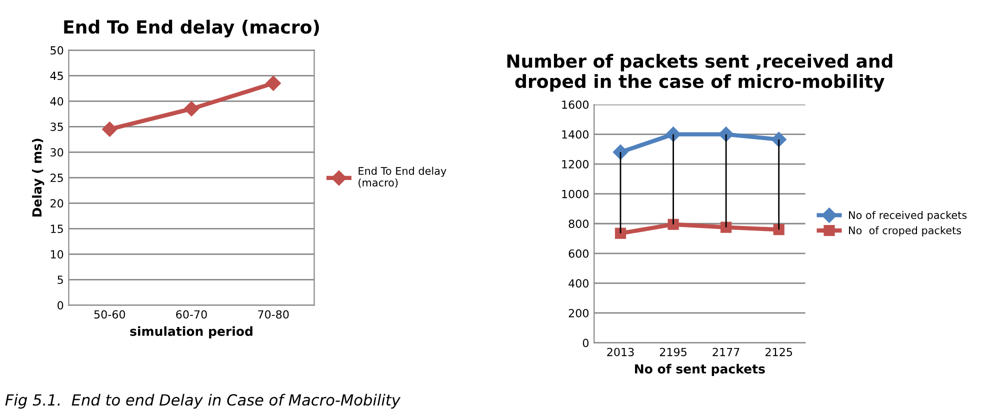 This screenshot has height=418, width=982. Describe the element at coordinates (575, 104) in the screenshot. I see `y-tick-label: 1600` at that location.